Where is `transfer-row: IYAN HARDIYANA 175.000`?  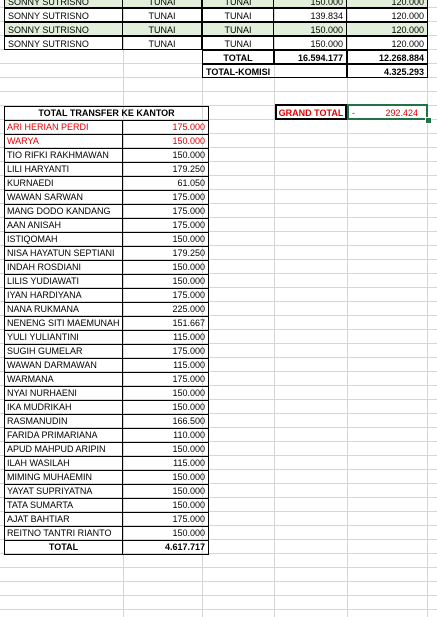
transfer-row: IYAN HARDIYANA 175.000 is located at coordinates (106, 295).